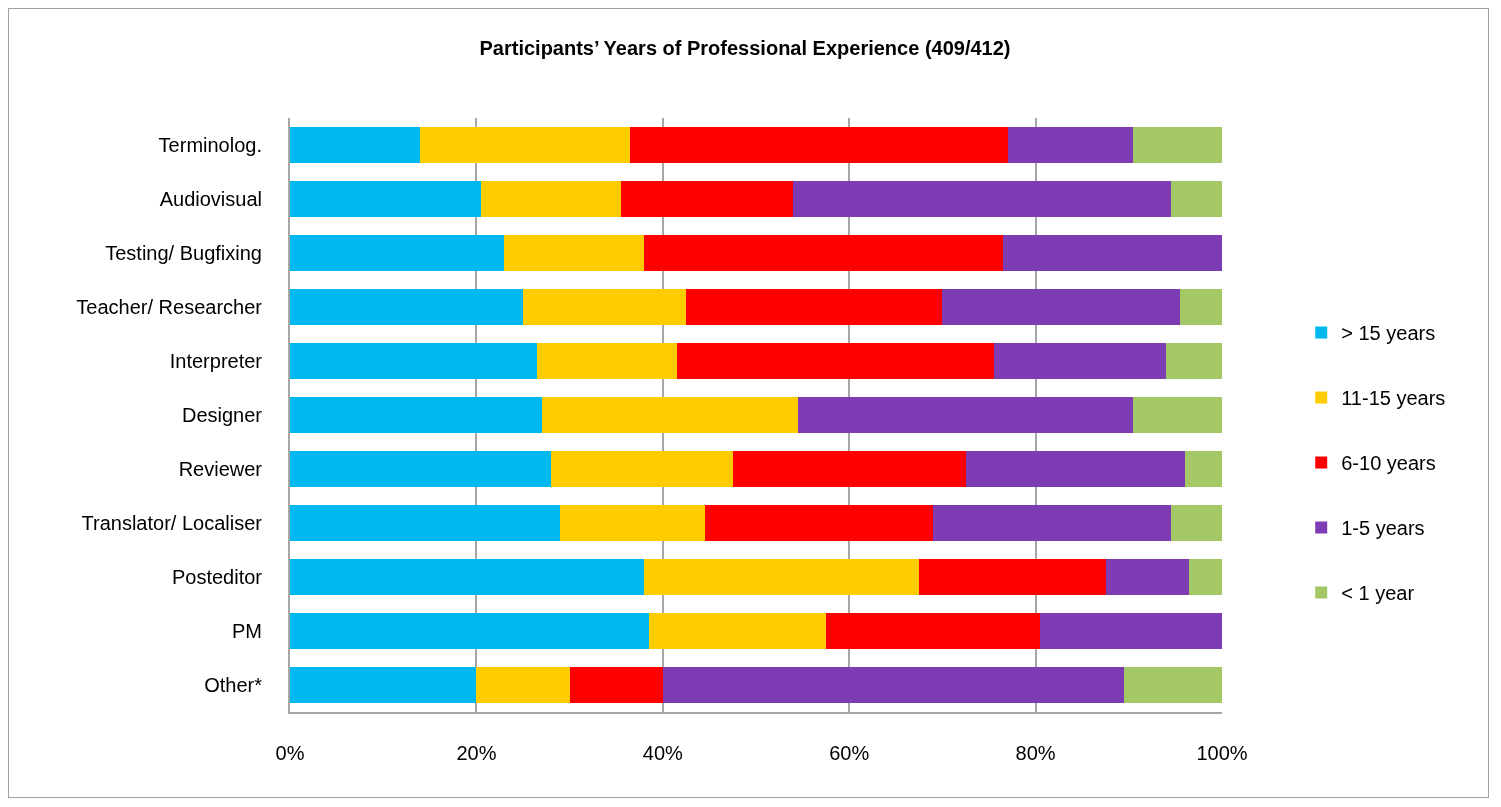  What do you see at coordinates (216, 361) in the screenshot?
I see `y-tick-label: Interpreter` at bounding box center [216, 361].